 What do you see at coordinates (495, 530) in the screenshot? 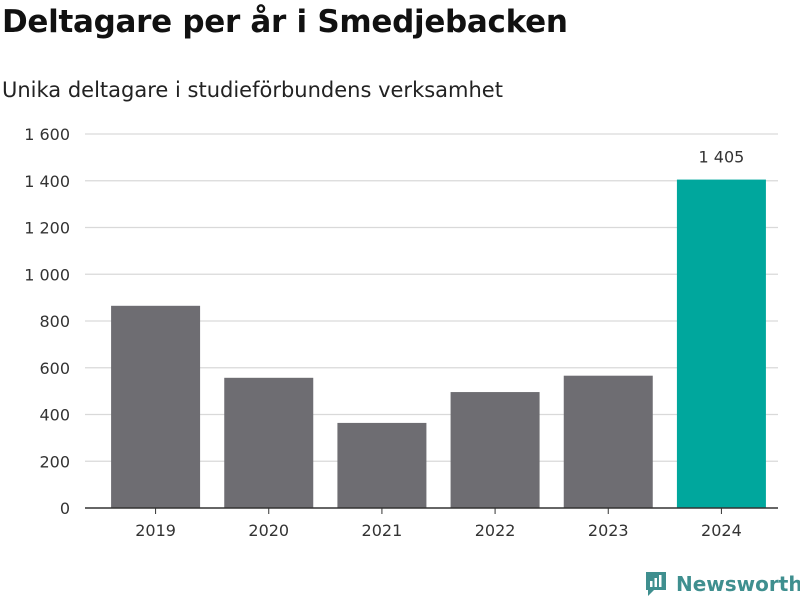
I see `x-tick-label: 2022` at bounding box center [495, 530].